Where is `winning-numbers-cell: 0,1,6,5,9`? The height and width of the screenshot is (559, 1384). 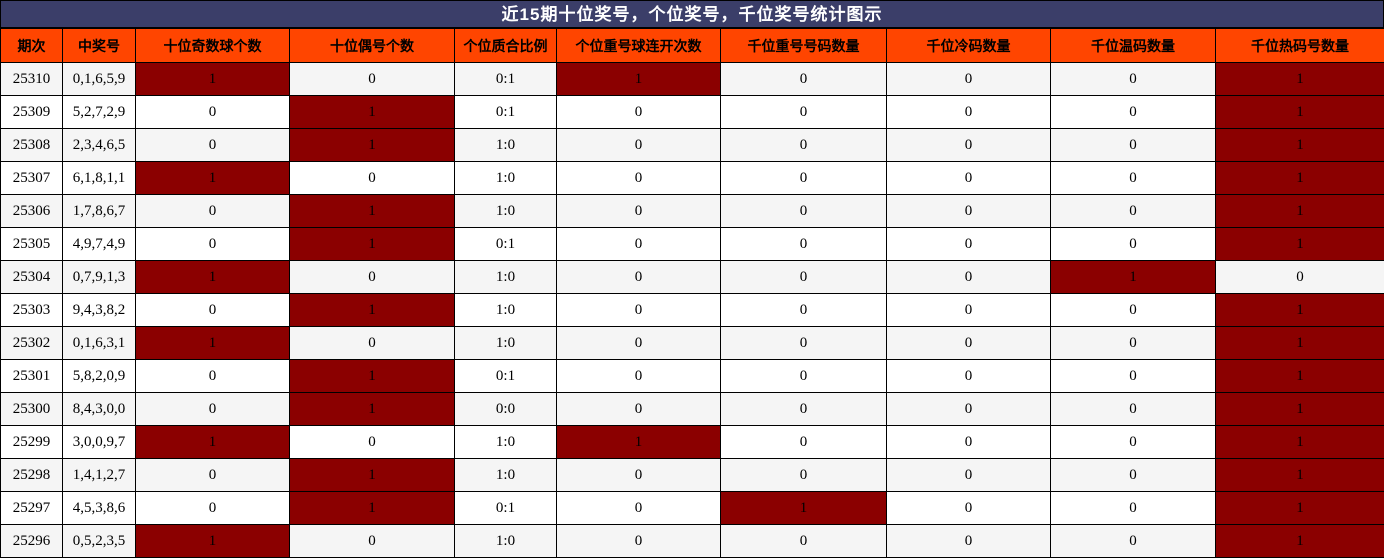
winning-numbers-cell: 0,1,6,5,9 is located at coordinates (99, 79).